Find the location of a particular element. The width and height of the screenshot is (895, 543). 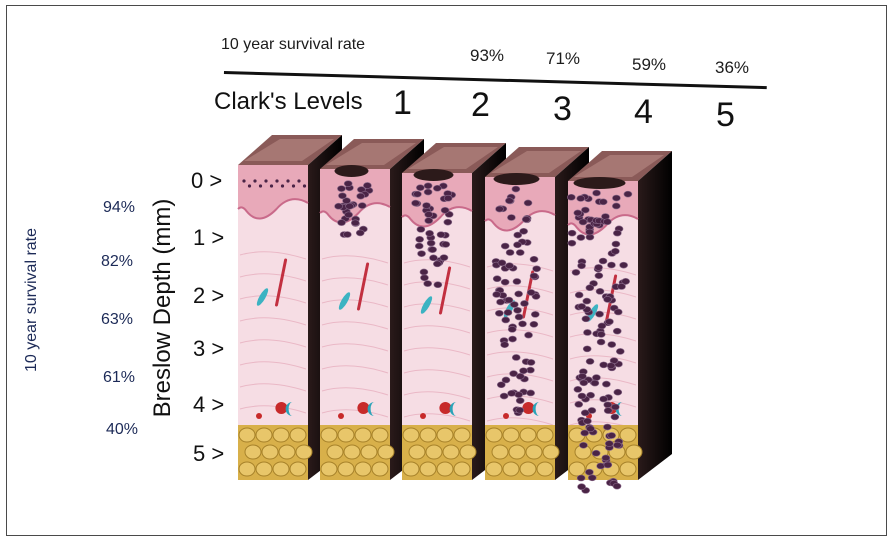

clark-levels-title: Clark's Levels is located at coordinates (288, 101).